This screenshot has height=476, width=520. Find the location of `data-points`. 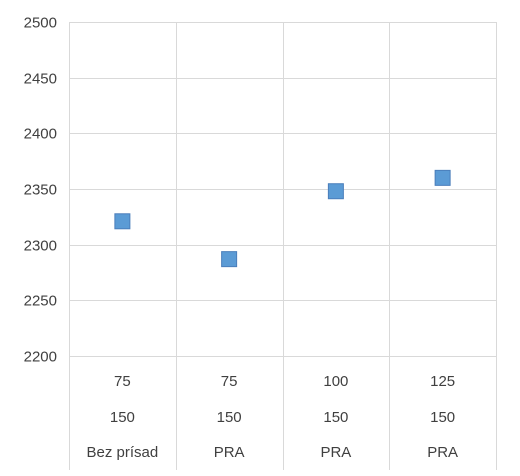

data-points is located at coordinates (282, 218).